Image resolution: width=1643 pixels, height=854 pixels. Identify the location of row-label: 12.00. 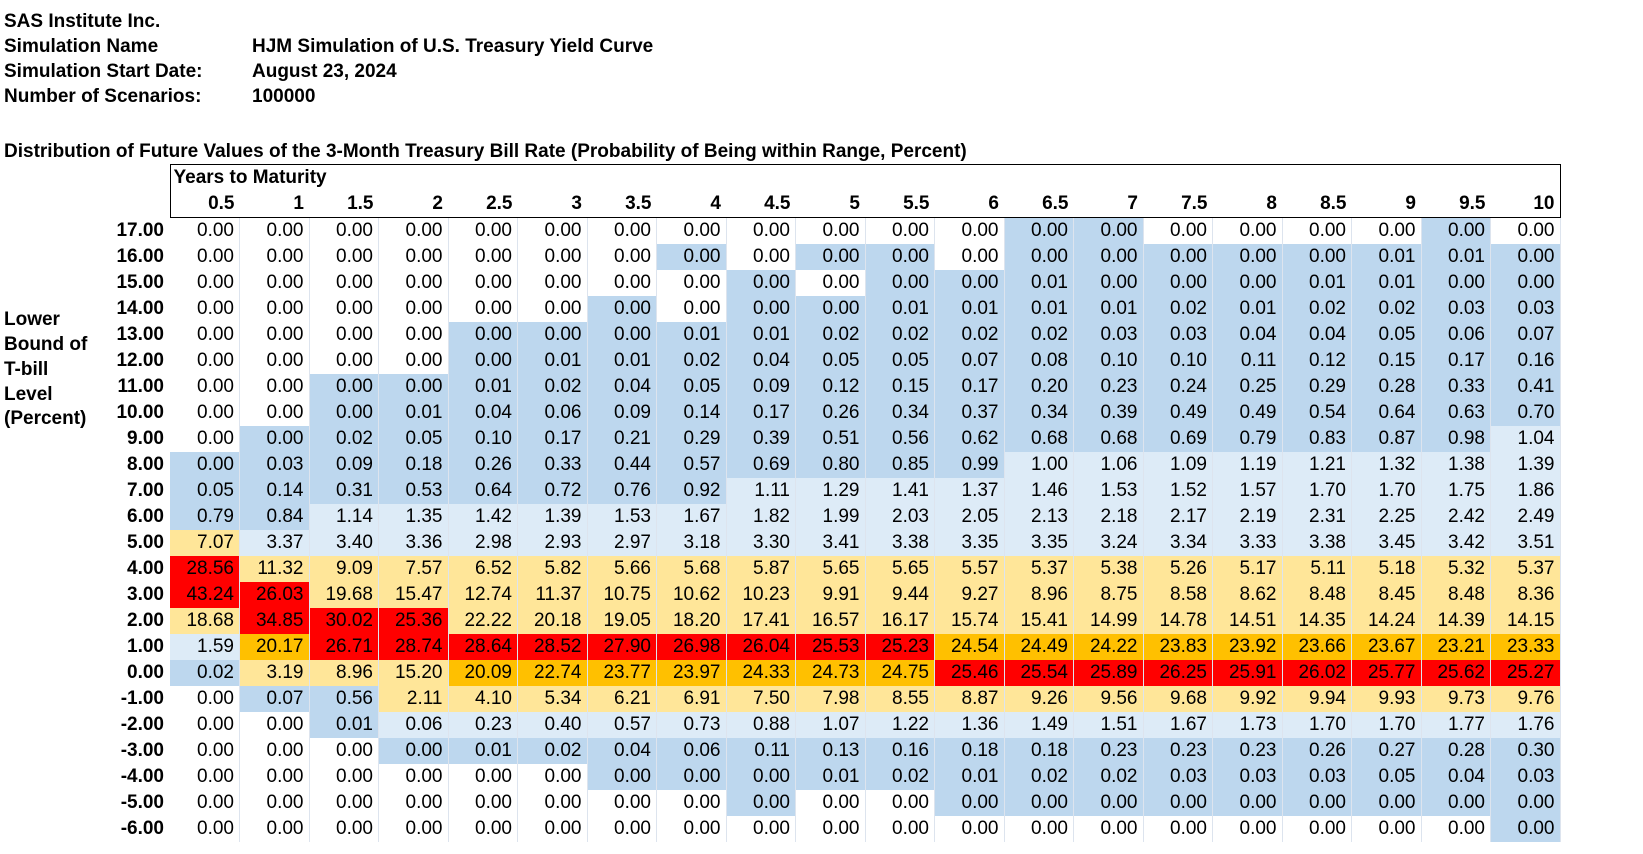
(140, 360).